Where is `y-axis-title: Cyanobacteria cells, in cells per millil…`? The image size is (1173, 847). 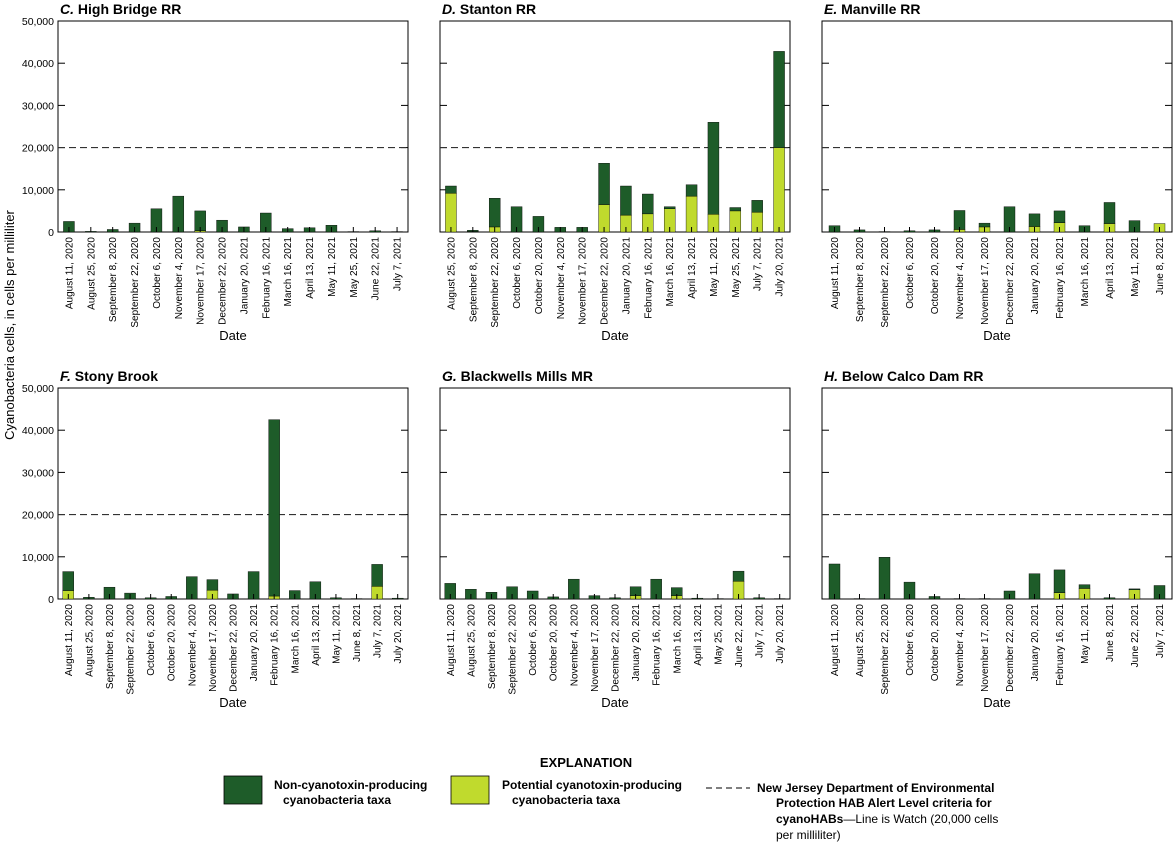
y-axis-title: Cyanobacteria cells, in cells per millil… is located at coordinates (9, 324).